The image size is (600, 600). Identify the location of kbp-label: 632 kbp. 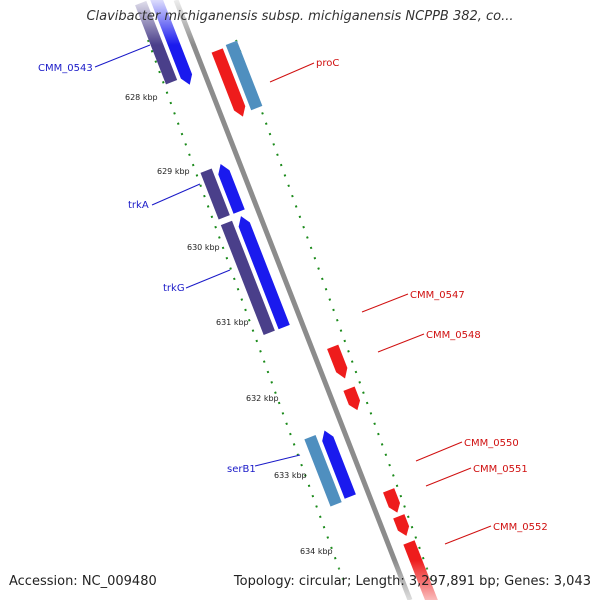
(262, 398).